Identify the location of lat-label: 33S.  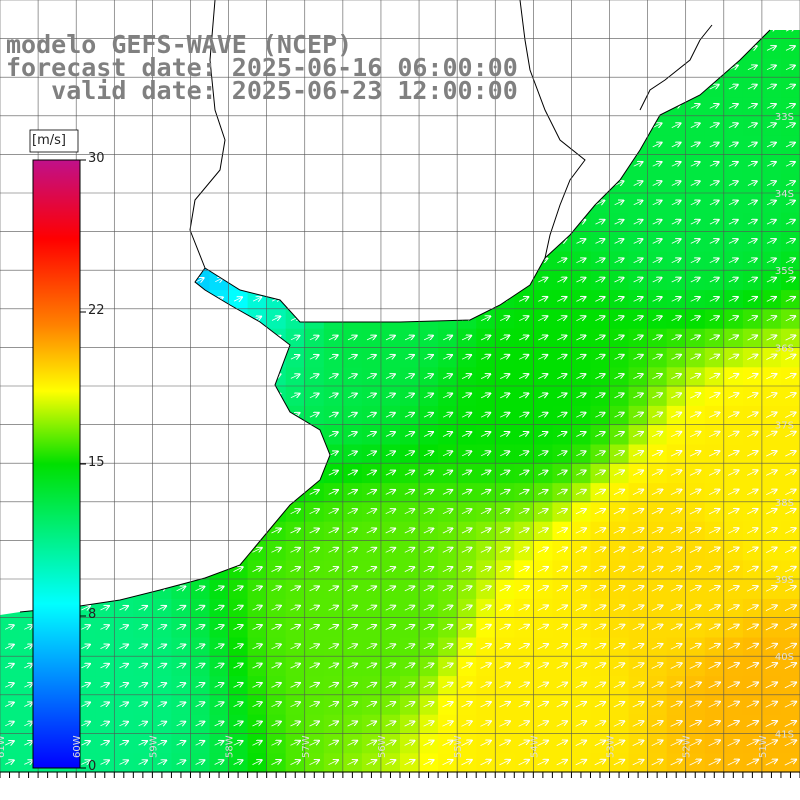
(784, 117).